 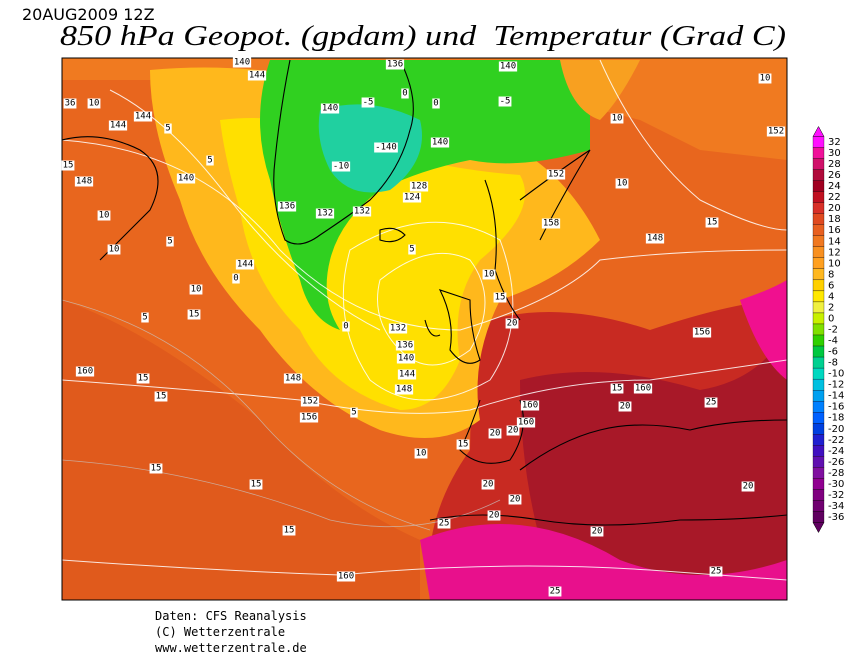 I want to click on colorbar-label: -2, so click(x=833, y=330).